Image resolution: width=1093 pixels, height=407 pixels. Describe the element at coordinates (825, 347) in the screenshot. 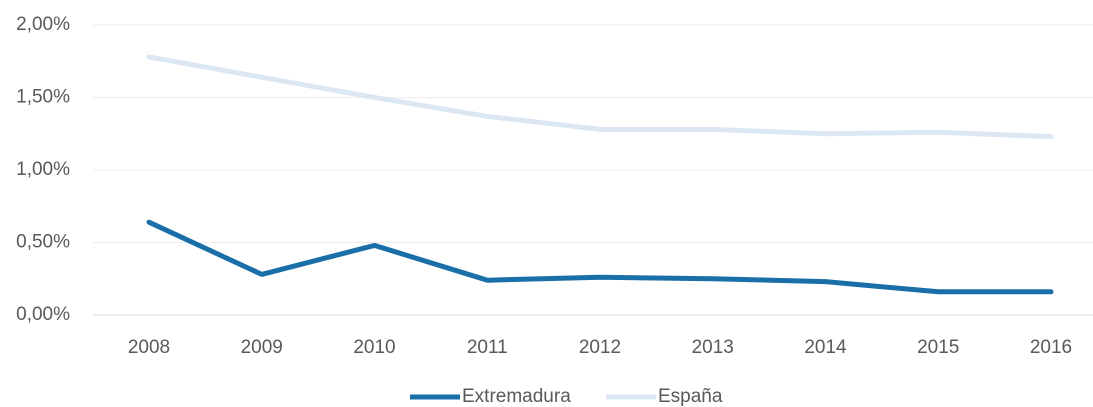

I see `x-tick-label: 2014` at that location.